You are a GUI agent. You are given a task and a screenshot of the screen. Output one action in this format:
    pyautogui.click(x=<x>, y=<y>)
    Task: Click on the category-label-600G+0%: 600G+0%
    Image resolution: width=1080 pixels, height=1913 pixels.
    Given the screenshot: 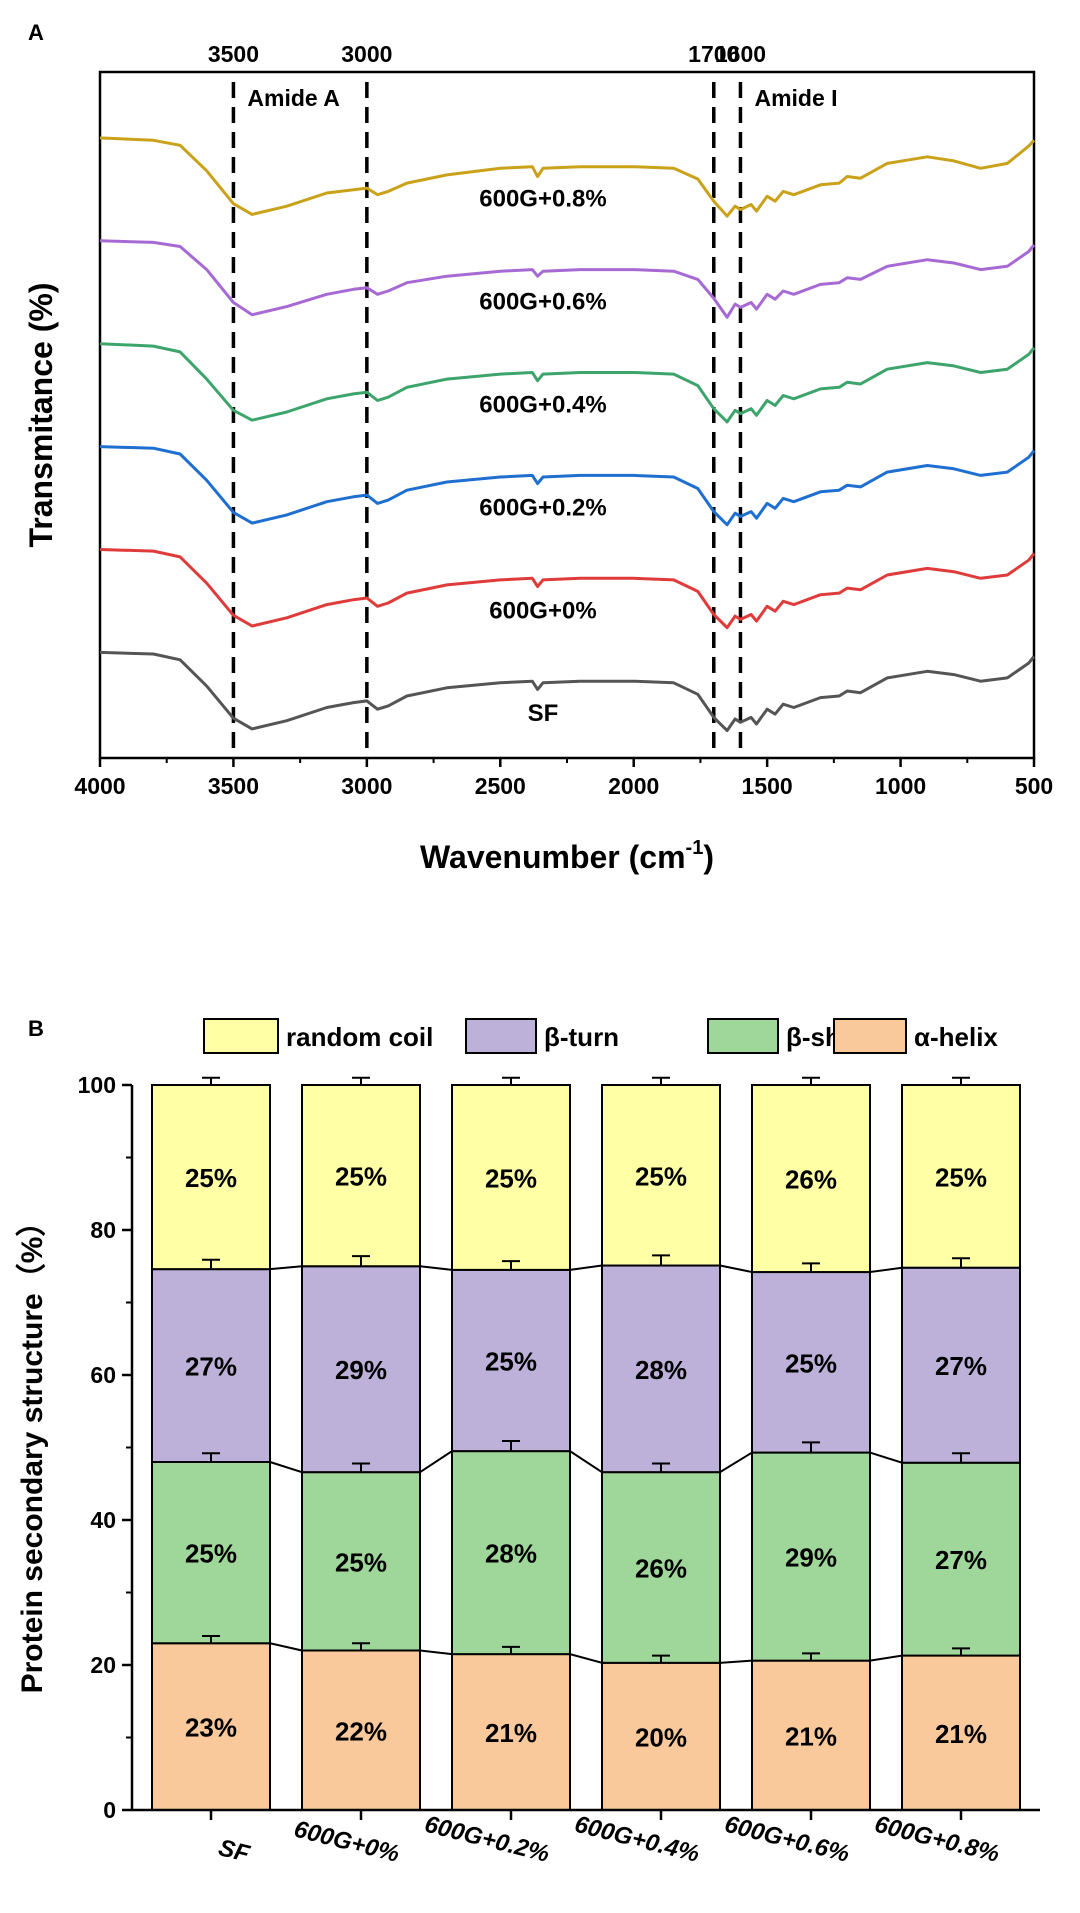 What is the action you would take?
    pyautogui.click(x=346, y=1842)
    